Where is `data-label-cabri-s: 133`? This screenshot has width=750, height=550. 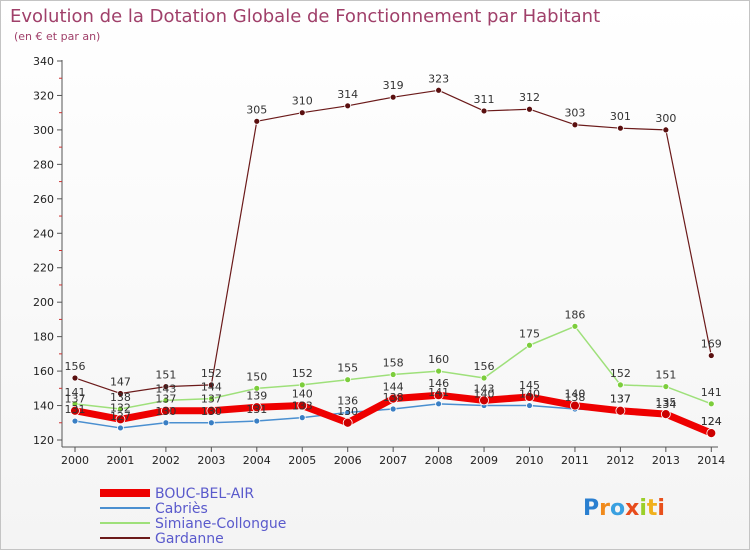 data-label-cabri-s: 133 is located at coordinates (302, 406).